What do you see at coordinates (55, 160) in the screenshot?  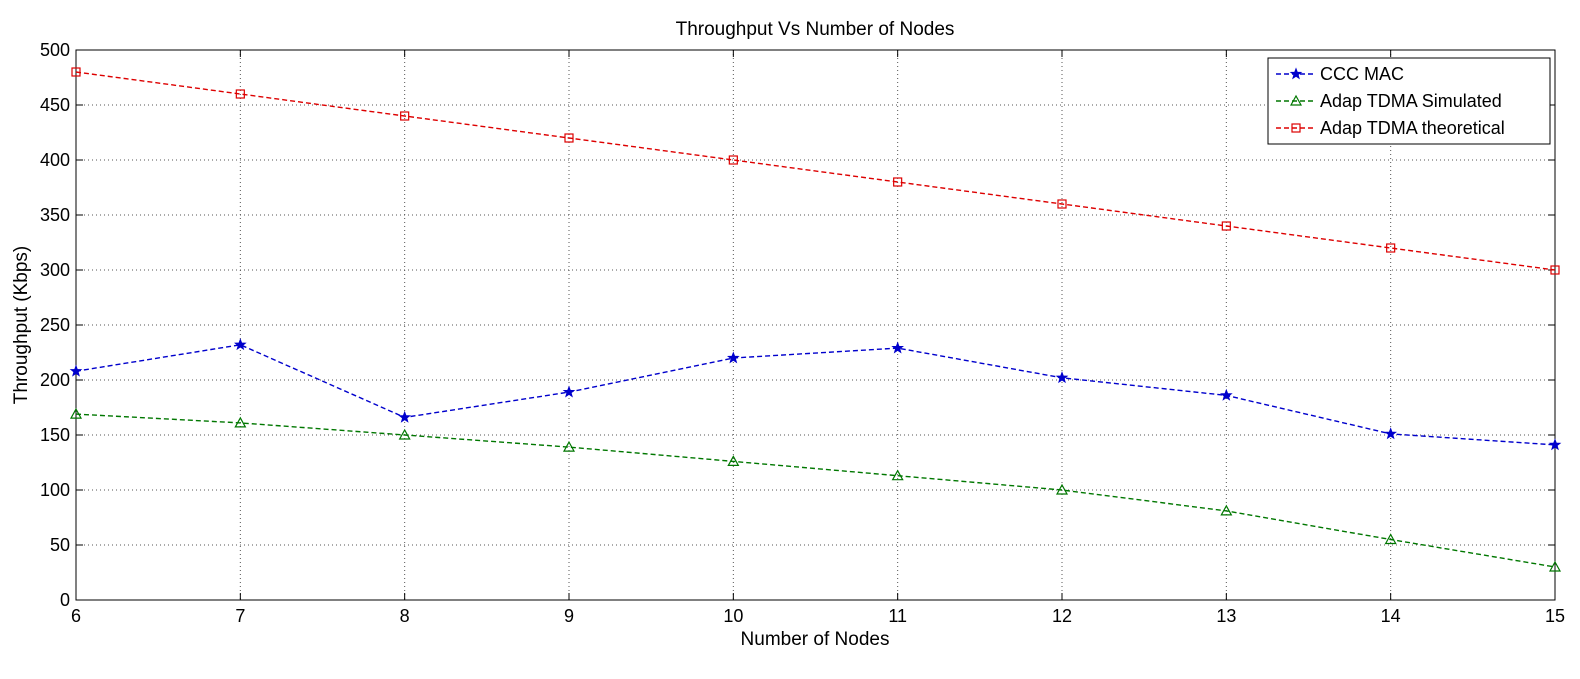 I see `y-tick-label: 400` at bounding box center [55, 160].